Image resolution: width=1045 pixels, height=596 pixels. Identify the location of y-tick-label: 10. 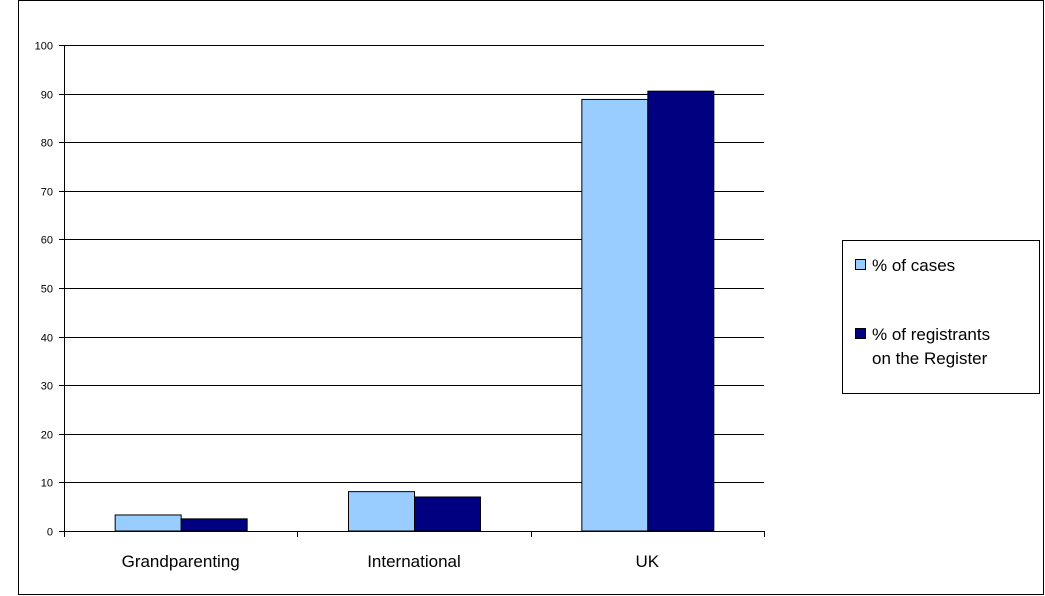
(47, 484).